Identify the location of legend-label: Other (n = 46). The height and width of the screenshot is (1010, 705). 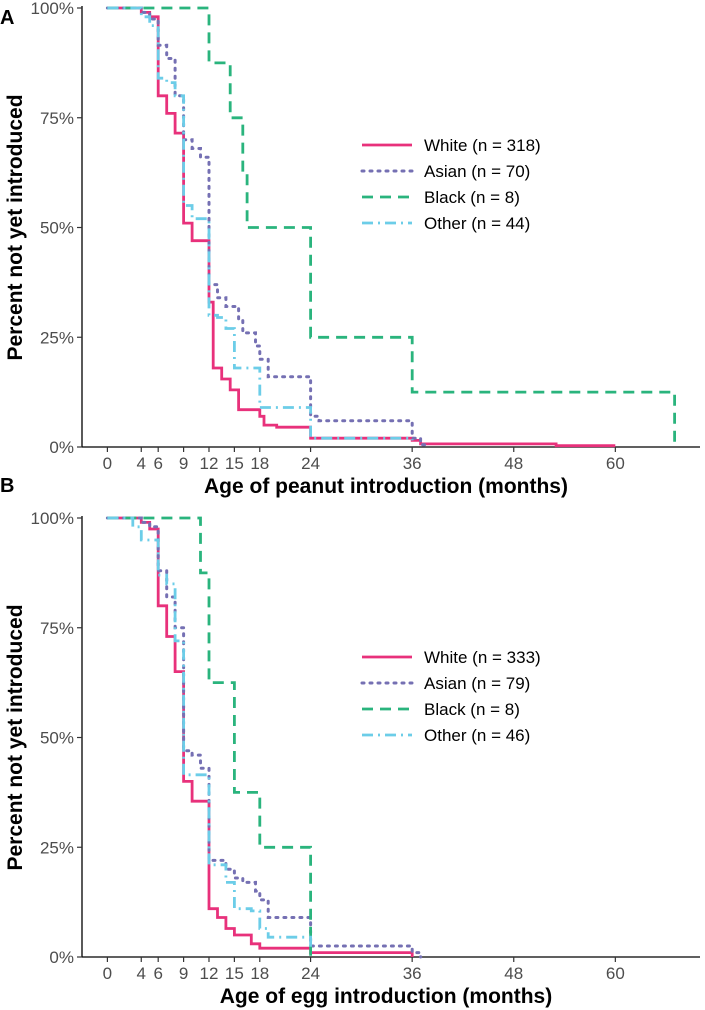
(477, 735).